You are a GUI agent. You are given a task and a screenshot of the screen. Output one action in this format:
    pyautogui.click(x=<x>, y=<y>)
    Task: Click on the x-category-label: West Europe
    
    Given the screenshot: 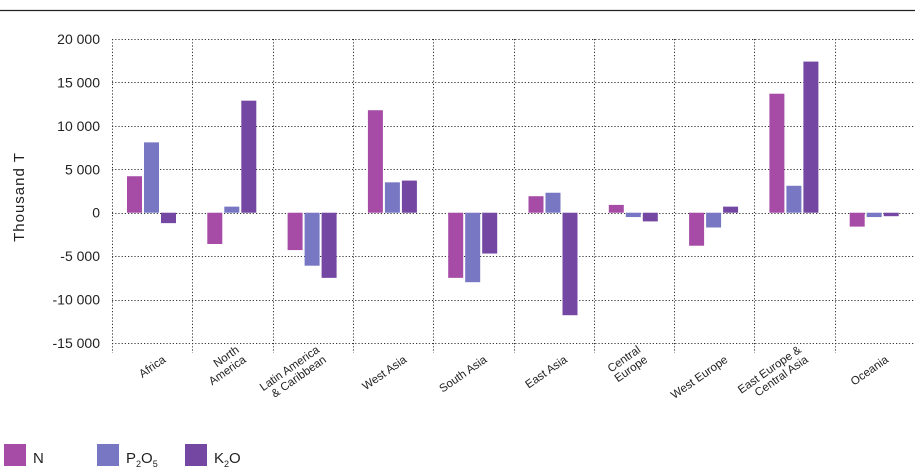 What is the action you would take?
    pyautogui.click(x=699, y=378)
    